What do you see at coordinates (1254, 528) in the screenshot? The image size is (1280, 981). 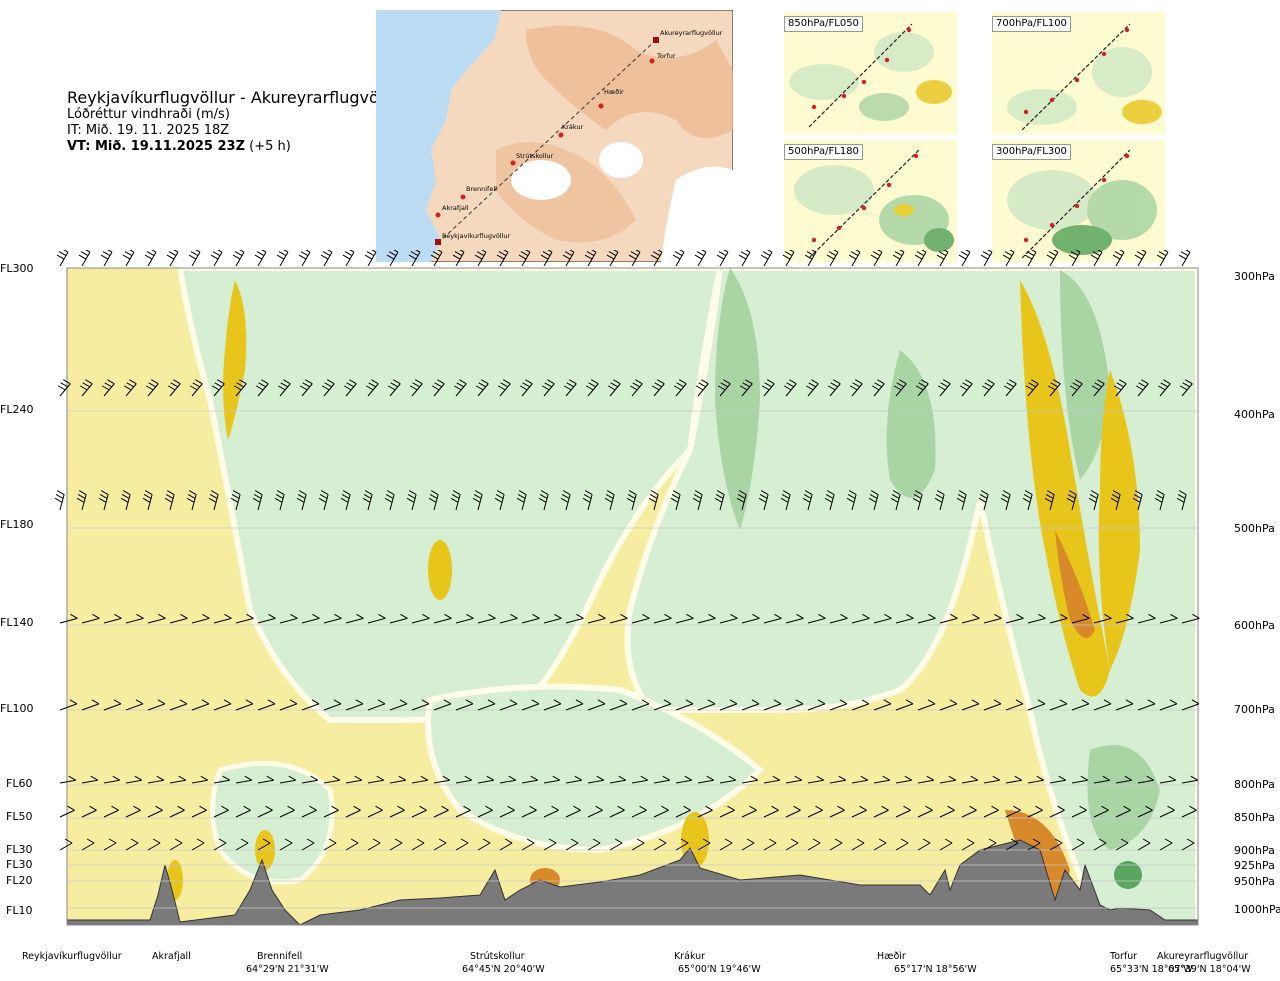 I see `hpa-label-500: 500hPa` at bounding box center [1254, 528].